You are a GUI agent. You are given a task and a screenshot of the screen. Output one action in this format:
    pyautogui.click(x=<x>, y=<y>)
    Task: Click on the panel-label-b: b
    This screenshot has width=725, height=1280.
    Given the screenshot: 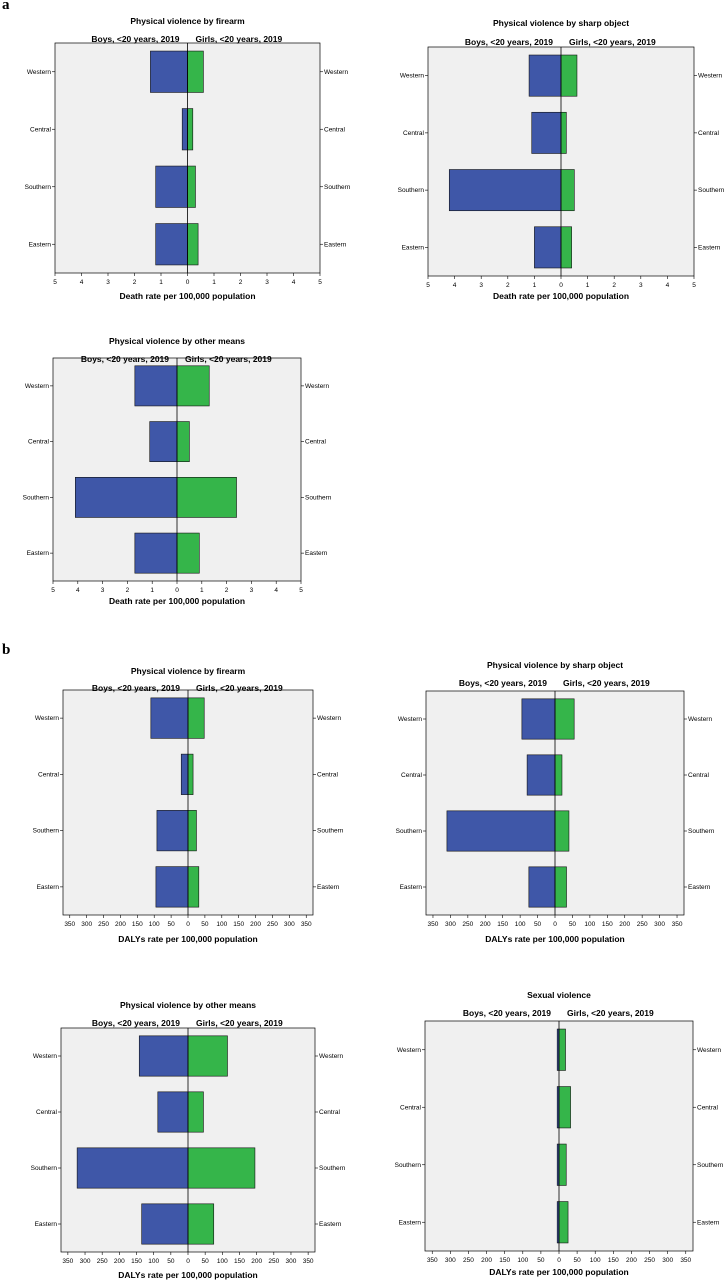 What is the action you would take?
    pyautogui.click(x=6, y=650)
    